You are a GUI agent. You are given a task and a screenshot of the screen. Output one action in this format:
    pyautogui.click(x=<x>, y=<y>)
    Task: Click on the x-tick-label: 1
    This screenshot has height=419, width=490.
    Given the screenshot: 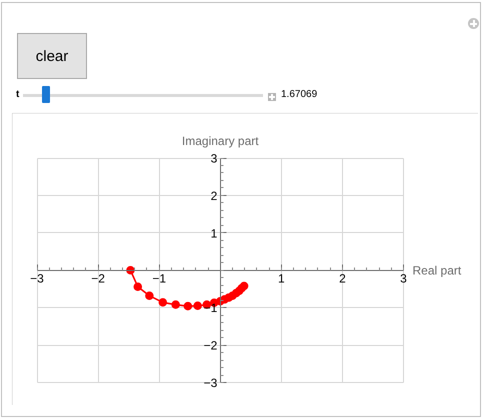 What is the action you would take?
    pyautogui.click(x=281, y=278)
    